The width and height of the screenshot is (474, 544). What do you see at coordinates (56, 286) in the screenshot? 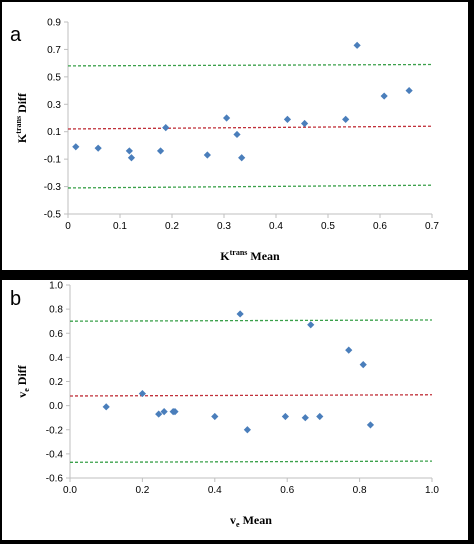
I see `y-tick-label: 1.0` at bounding box center [56, 286].